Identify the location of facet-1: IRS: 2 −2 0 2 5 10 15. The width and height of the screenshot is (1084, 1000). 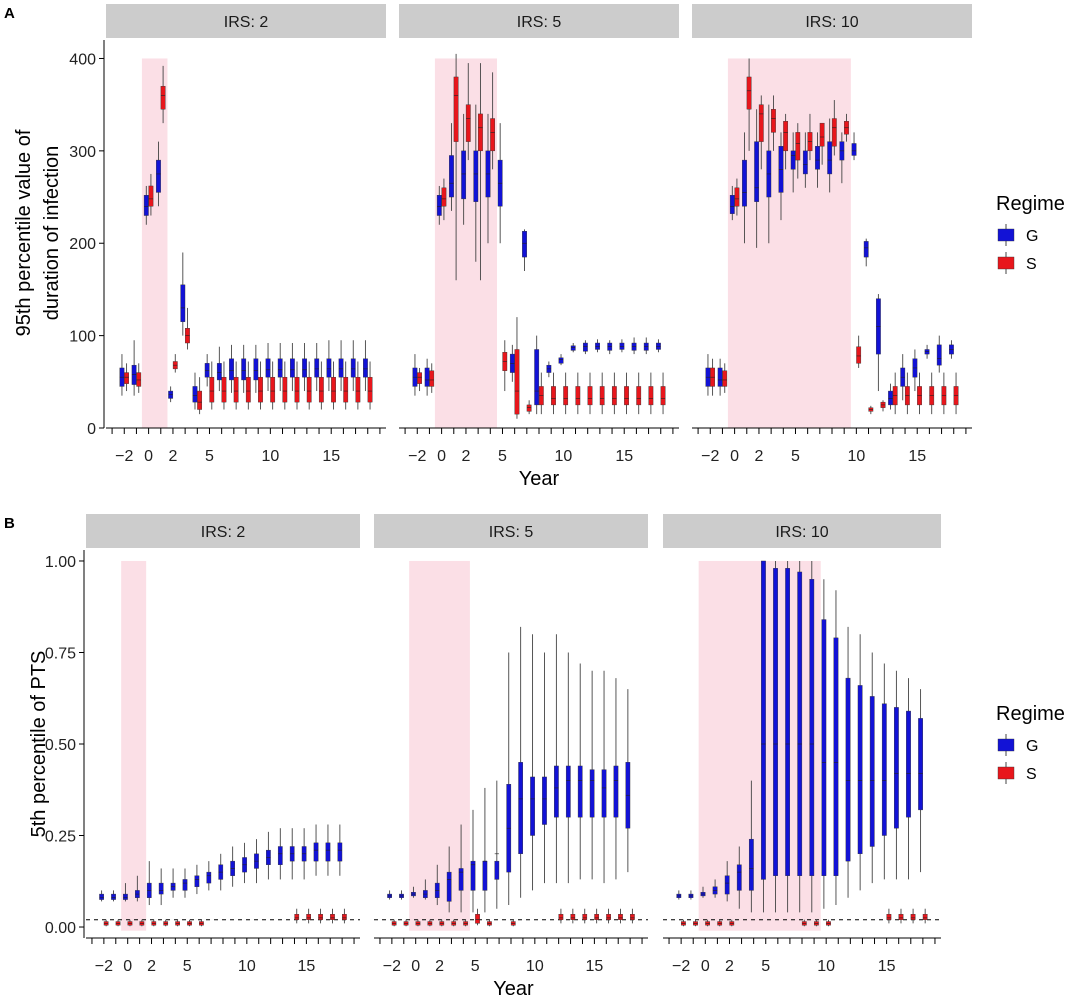
(223, 744).